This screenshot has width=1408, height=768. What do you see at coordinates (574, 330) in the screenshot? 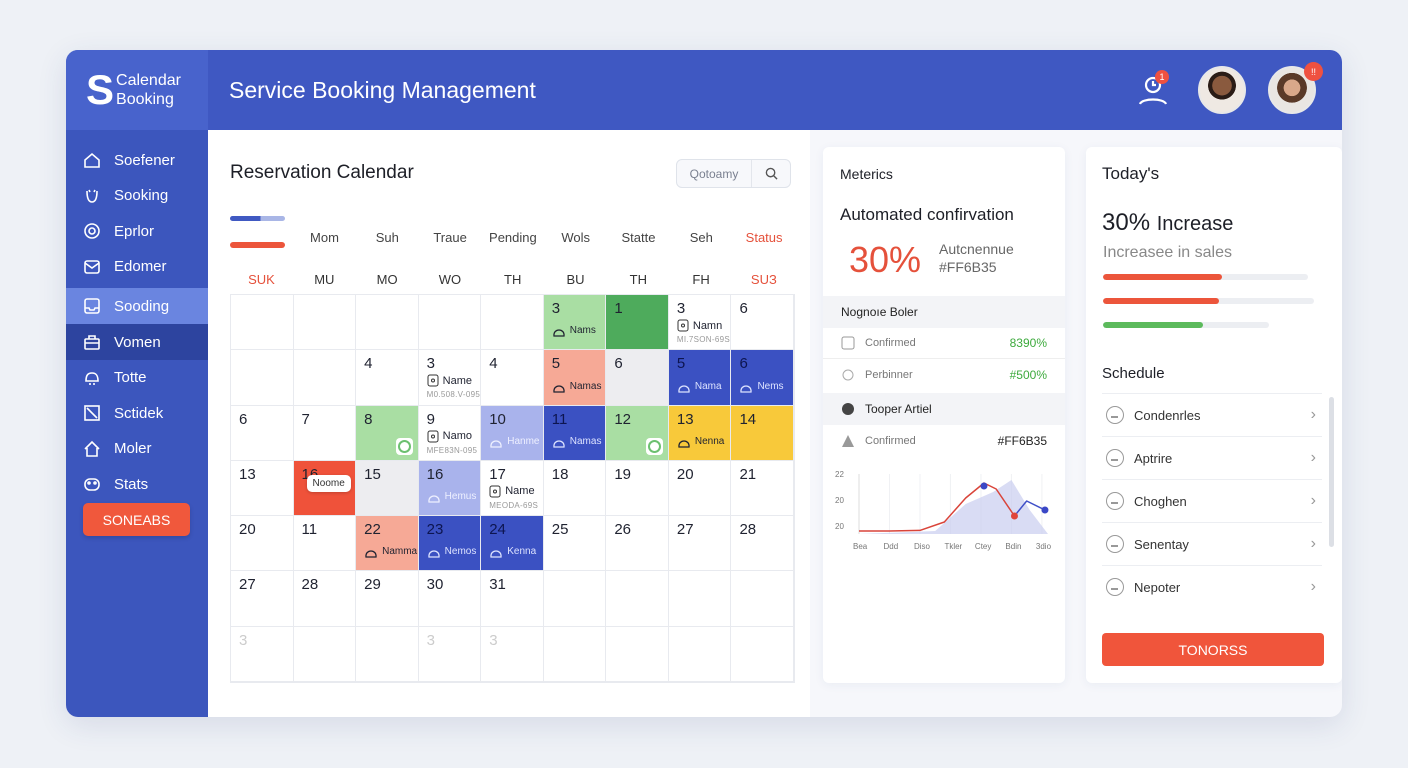
I see `booking-entry: Nams` at bounding box center [574, 330].